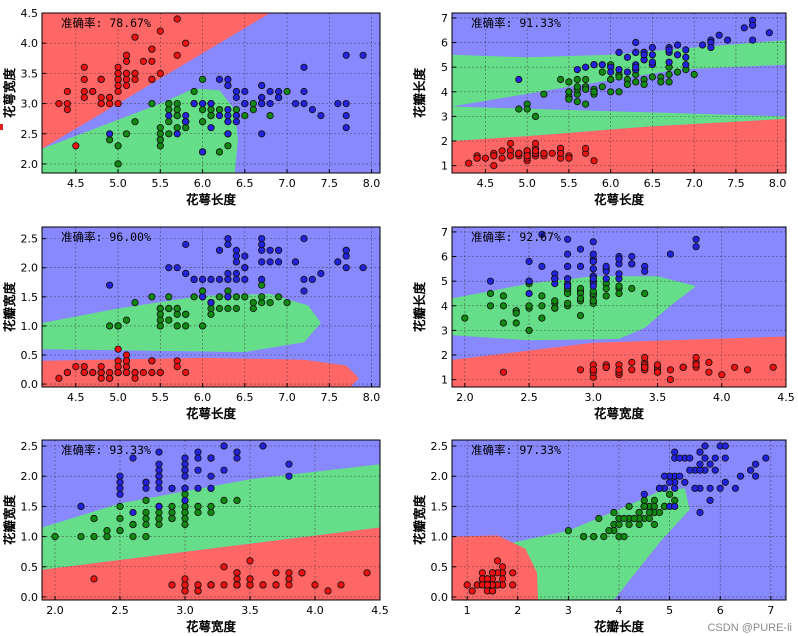 The height and width of the screenshot is (636, 798). I want to click on x-tick-label: 6.5, so click(653, 183).